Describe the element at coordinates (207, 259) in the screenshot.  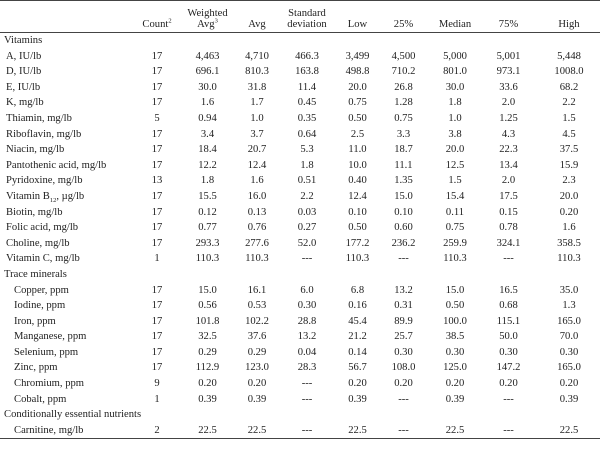
I see `cell-wavg: 110.3` at that location.